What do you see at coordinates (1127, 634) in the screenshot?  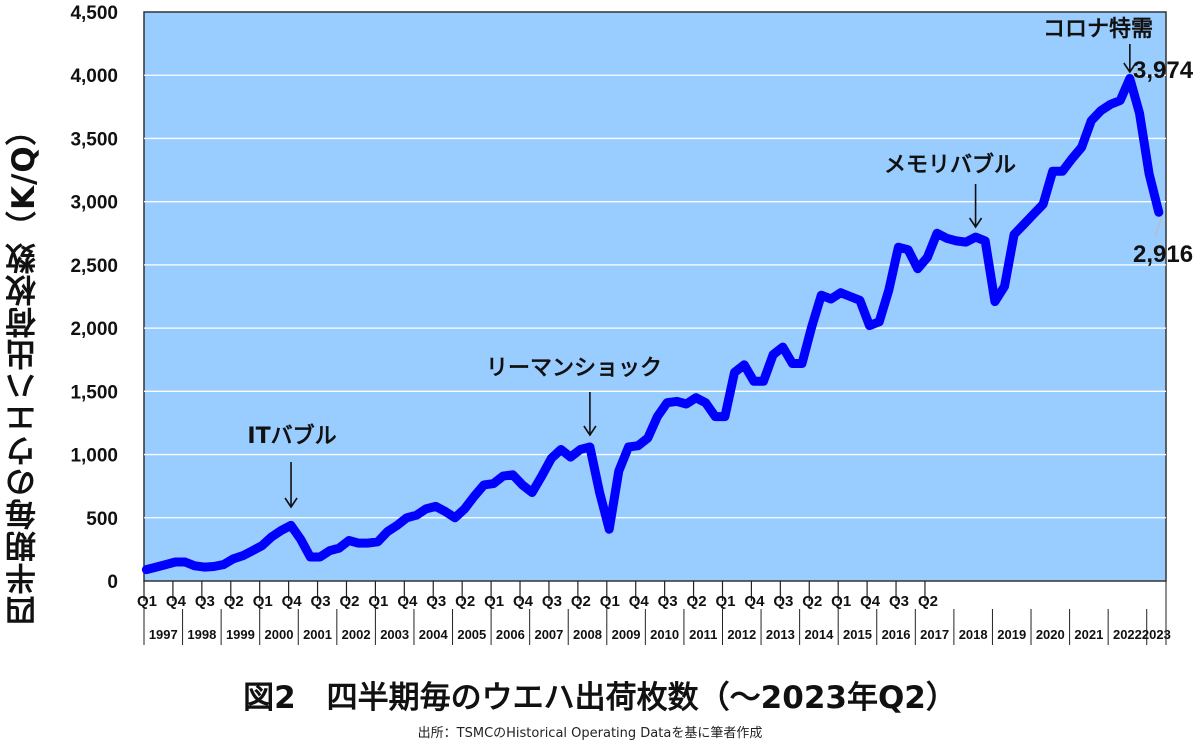 I see `x-year-label: 2022` at bounding box center [1127, 634].